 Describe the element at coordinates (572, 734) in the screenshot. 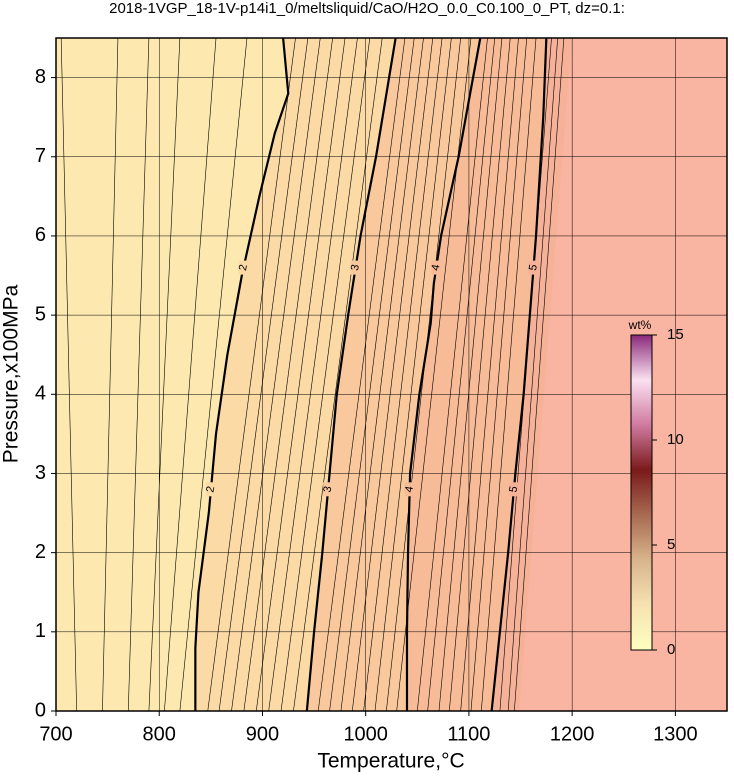

I see `x-tick-label: 1200` at that location.